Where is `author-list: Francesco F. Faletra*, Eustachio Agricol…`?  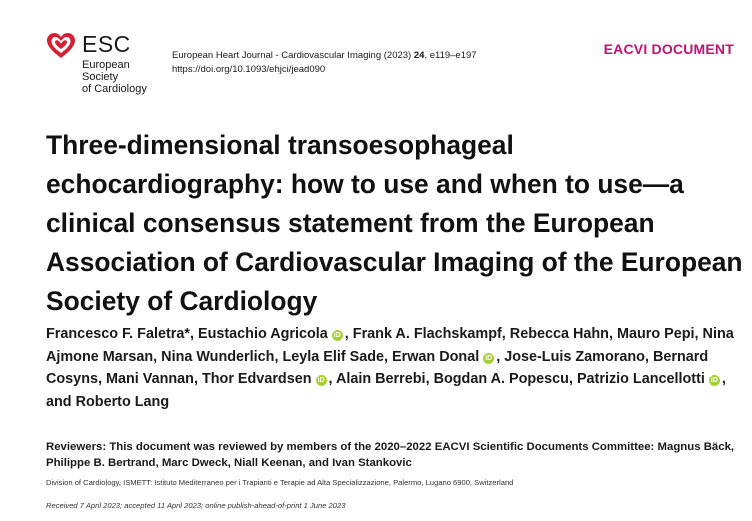
author-list: Francesco F. Faletra*, Eustachio Agricol… is located at coordinates (390, 368).